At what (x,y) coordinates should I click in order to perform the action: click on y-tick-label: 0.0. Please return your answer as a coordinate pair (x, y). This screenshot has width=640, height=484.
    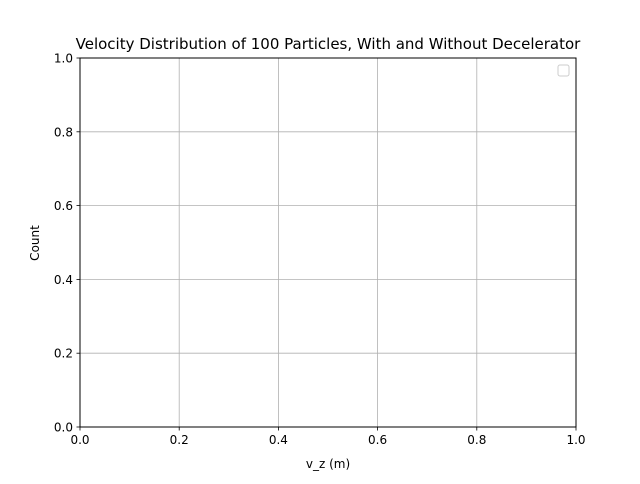
    Looking at the image, I should click on (63, 428).